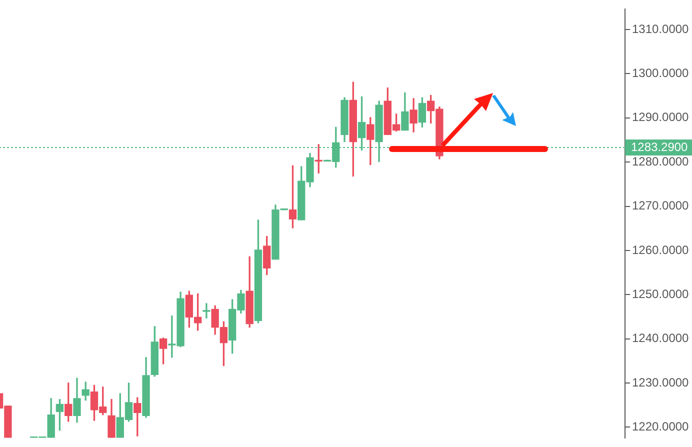 The height and width of the screenshot is (447, 692). I want to click on ref-line-label: 1283.2900, so click(659, 147).